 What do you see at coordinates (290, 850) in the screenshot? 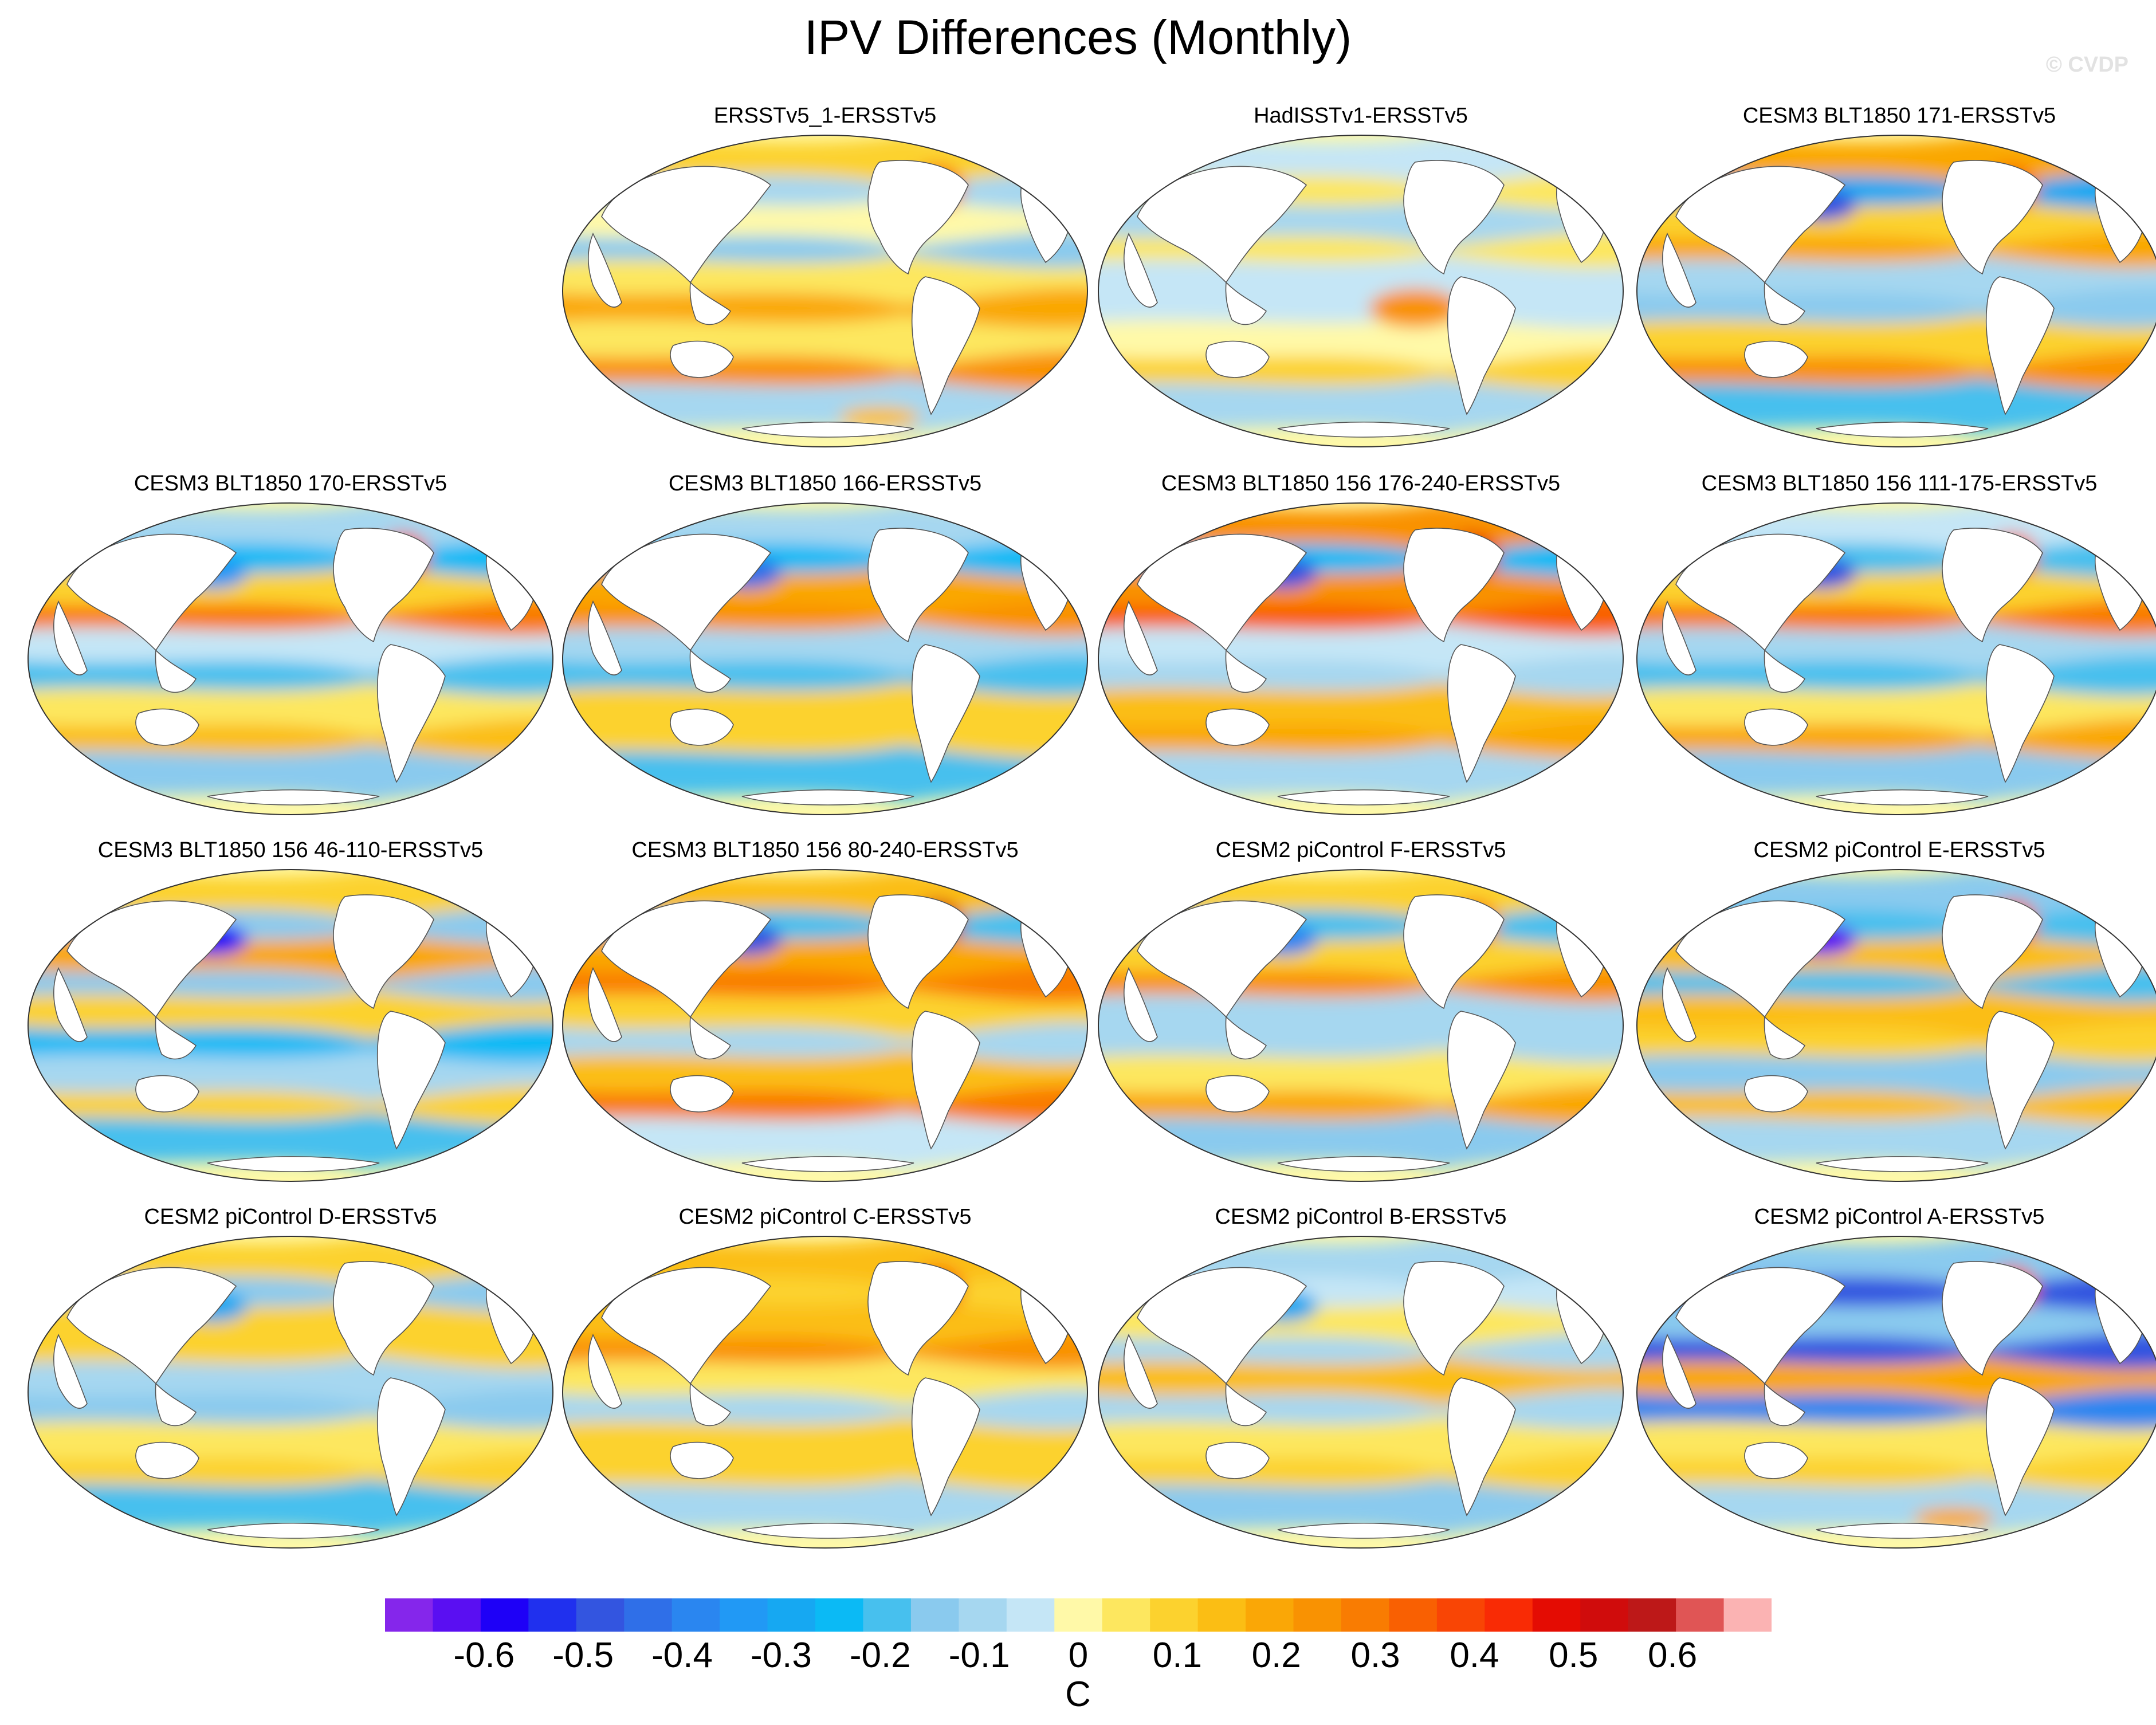
I see `panel-title: CESM3 BLT1850 156 46-110-ERSSTv5` at bounding box center [290, 850].